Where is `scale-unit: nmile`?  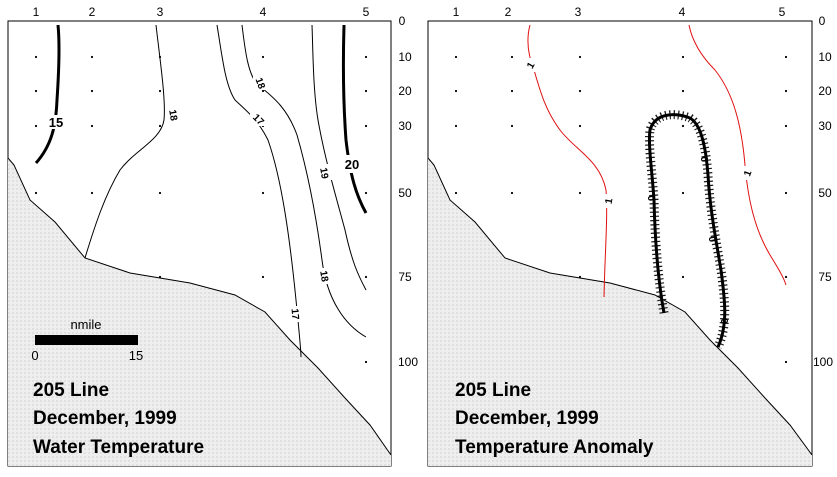 scale-unit: nmile is located at coordinates (85, 324).